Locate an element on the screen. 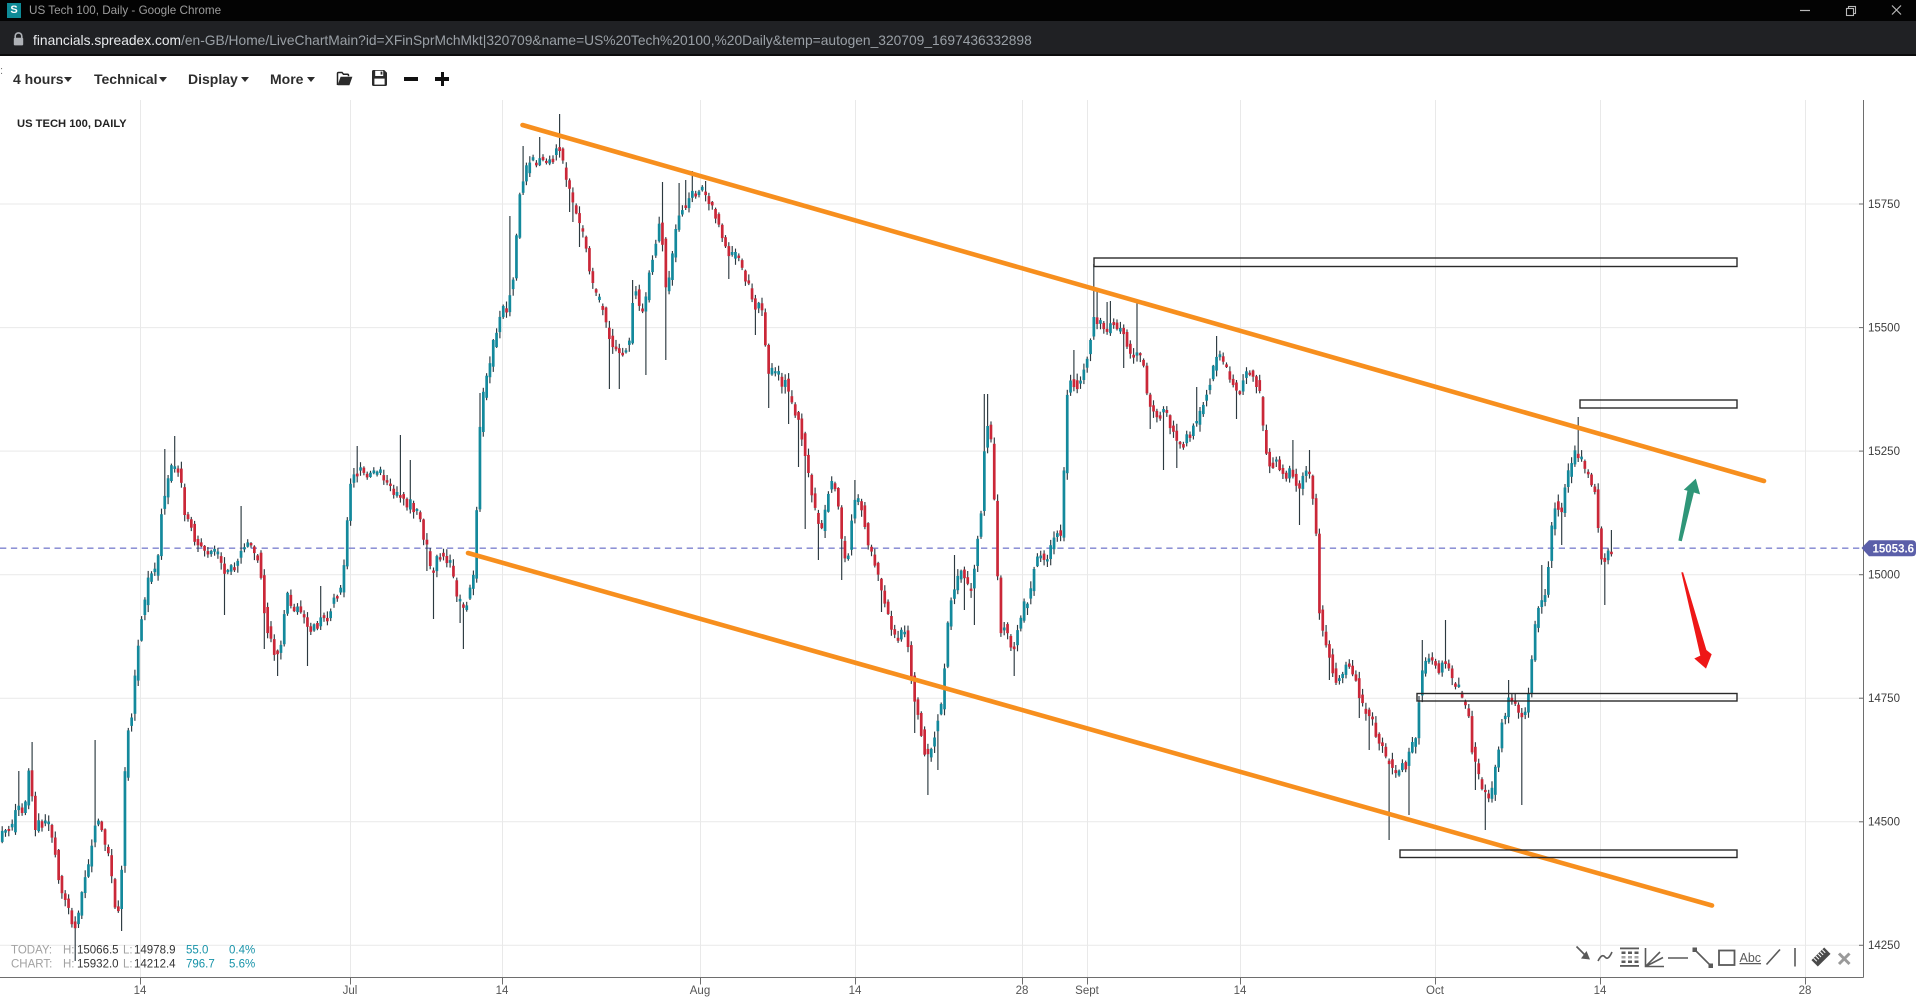 This screenshot has height=999, width=1916. svg-text: Abc is located at coordinates (1751, 958).